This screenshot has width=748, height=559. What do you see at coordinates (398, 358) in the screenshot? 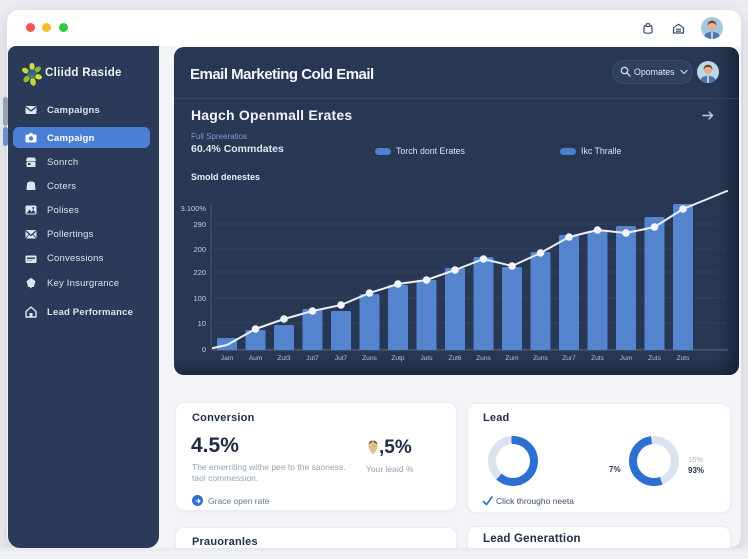
I see `svg-text: Zutp` at bounding box center [398, 358].